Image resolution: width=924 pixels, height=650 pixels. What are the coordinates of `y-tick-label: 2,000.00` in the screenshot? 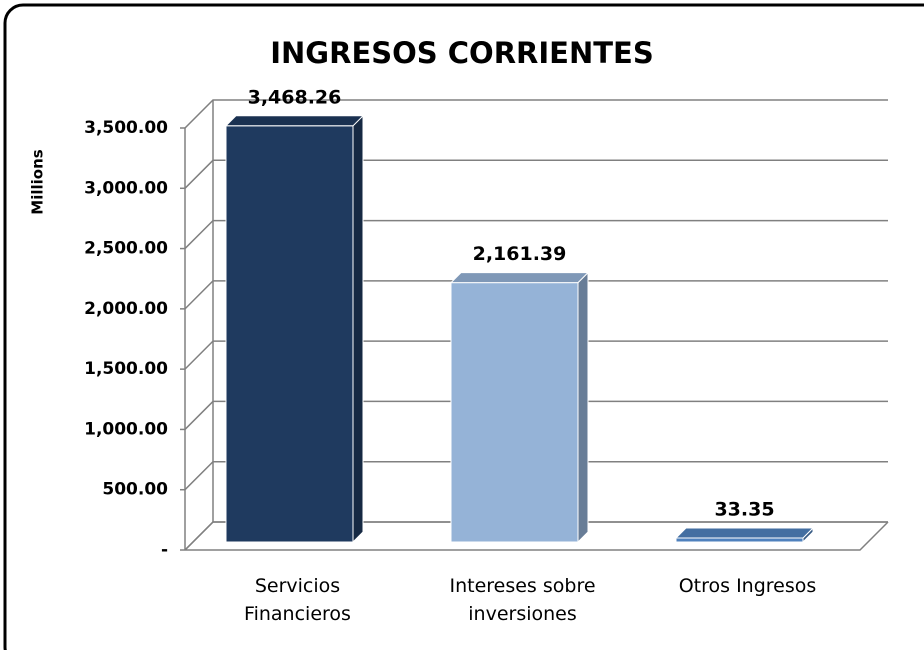 It's located at (126, 309).